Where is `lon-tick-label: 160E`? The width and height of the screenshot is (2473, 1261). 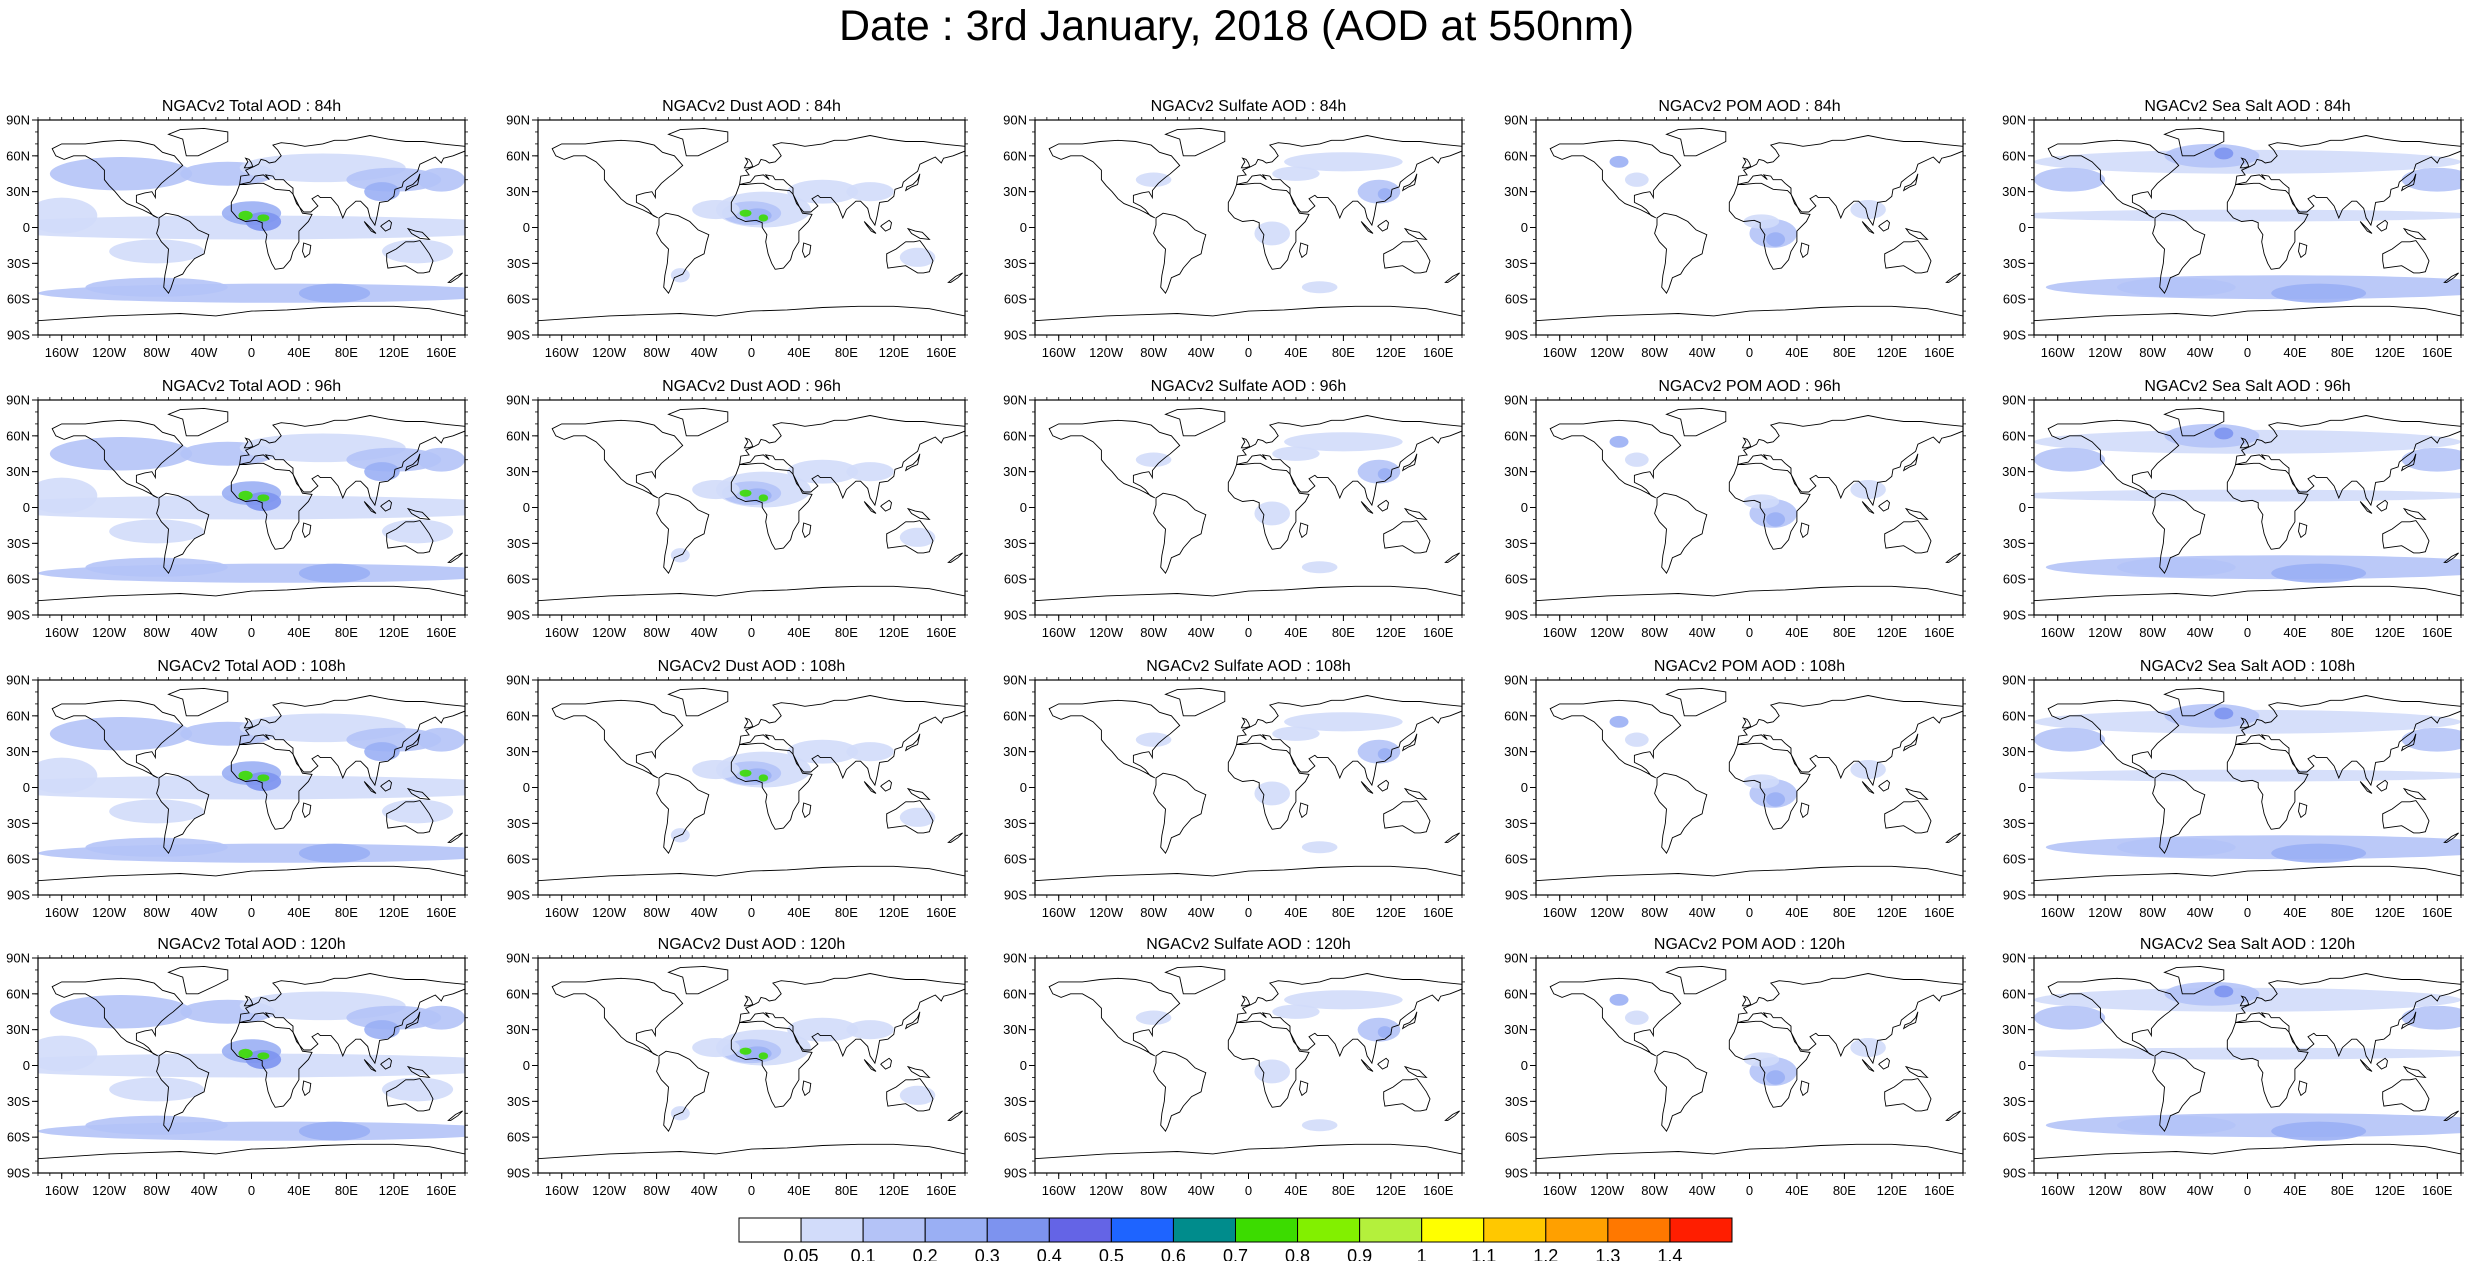
lon-tick-label: 160E is located at coordinates (2437, 912).